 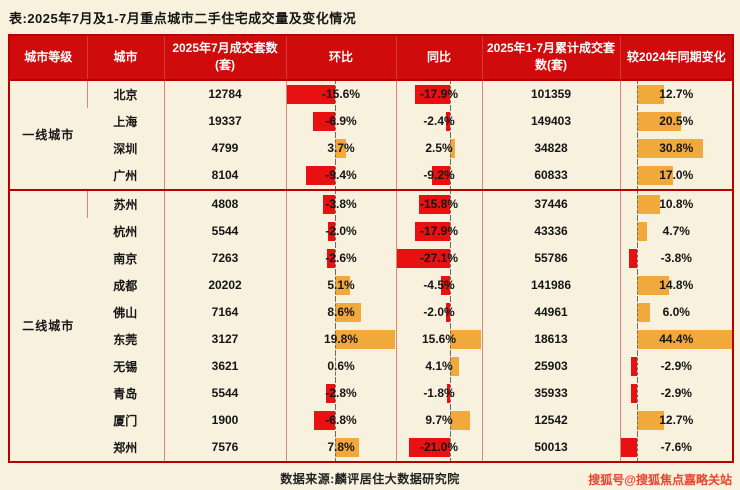 I want to click on july-units-cell: 5544, so click(x=224, y=231).